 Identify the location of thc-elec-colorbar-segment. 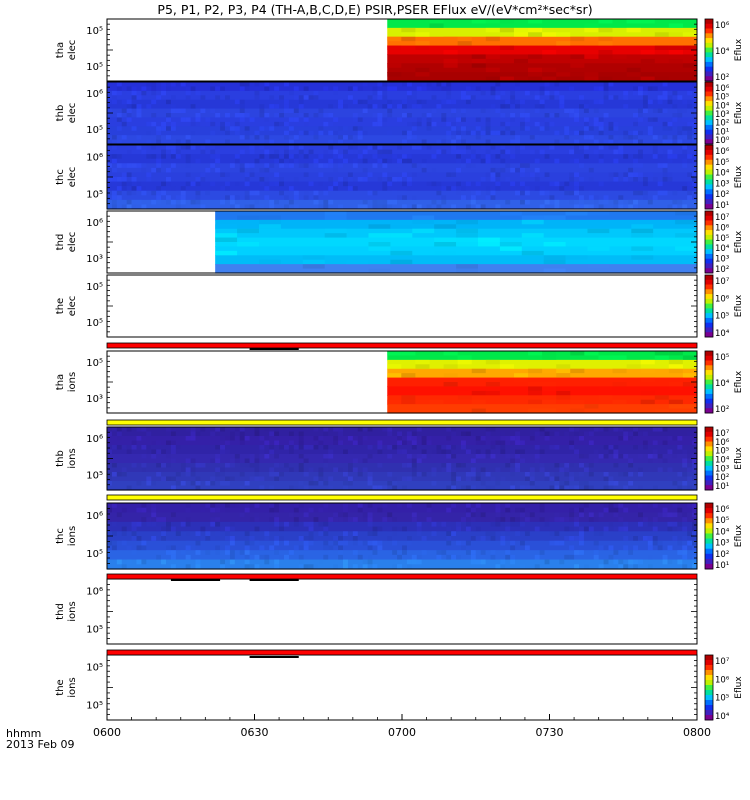
(709, 167).